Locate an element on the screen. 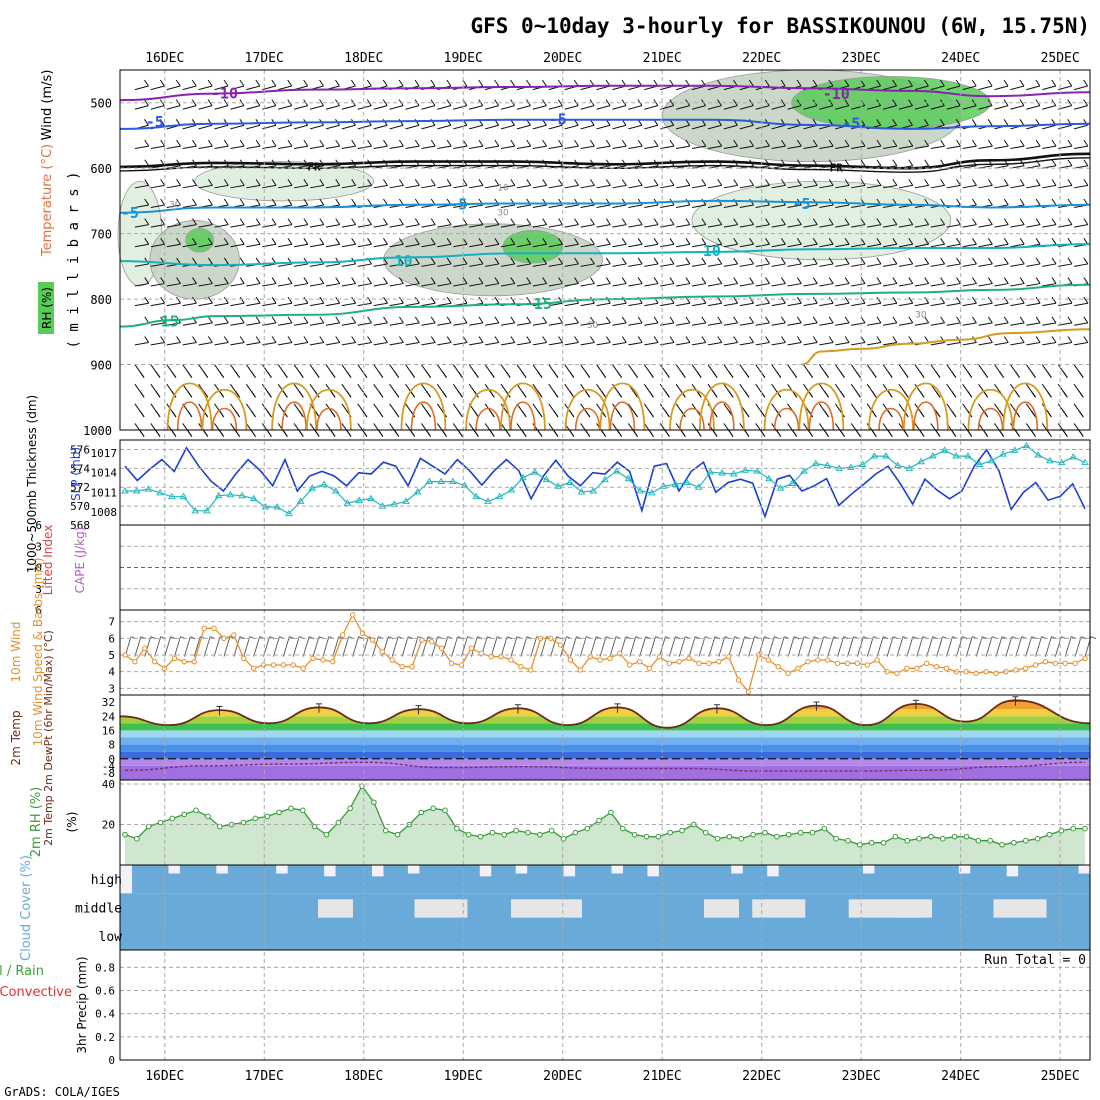 This screenshot has height=1100, width=1100. thickness-tick-568: 568 is located at coordinates (80, 525).